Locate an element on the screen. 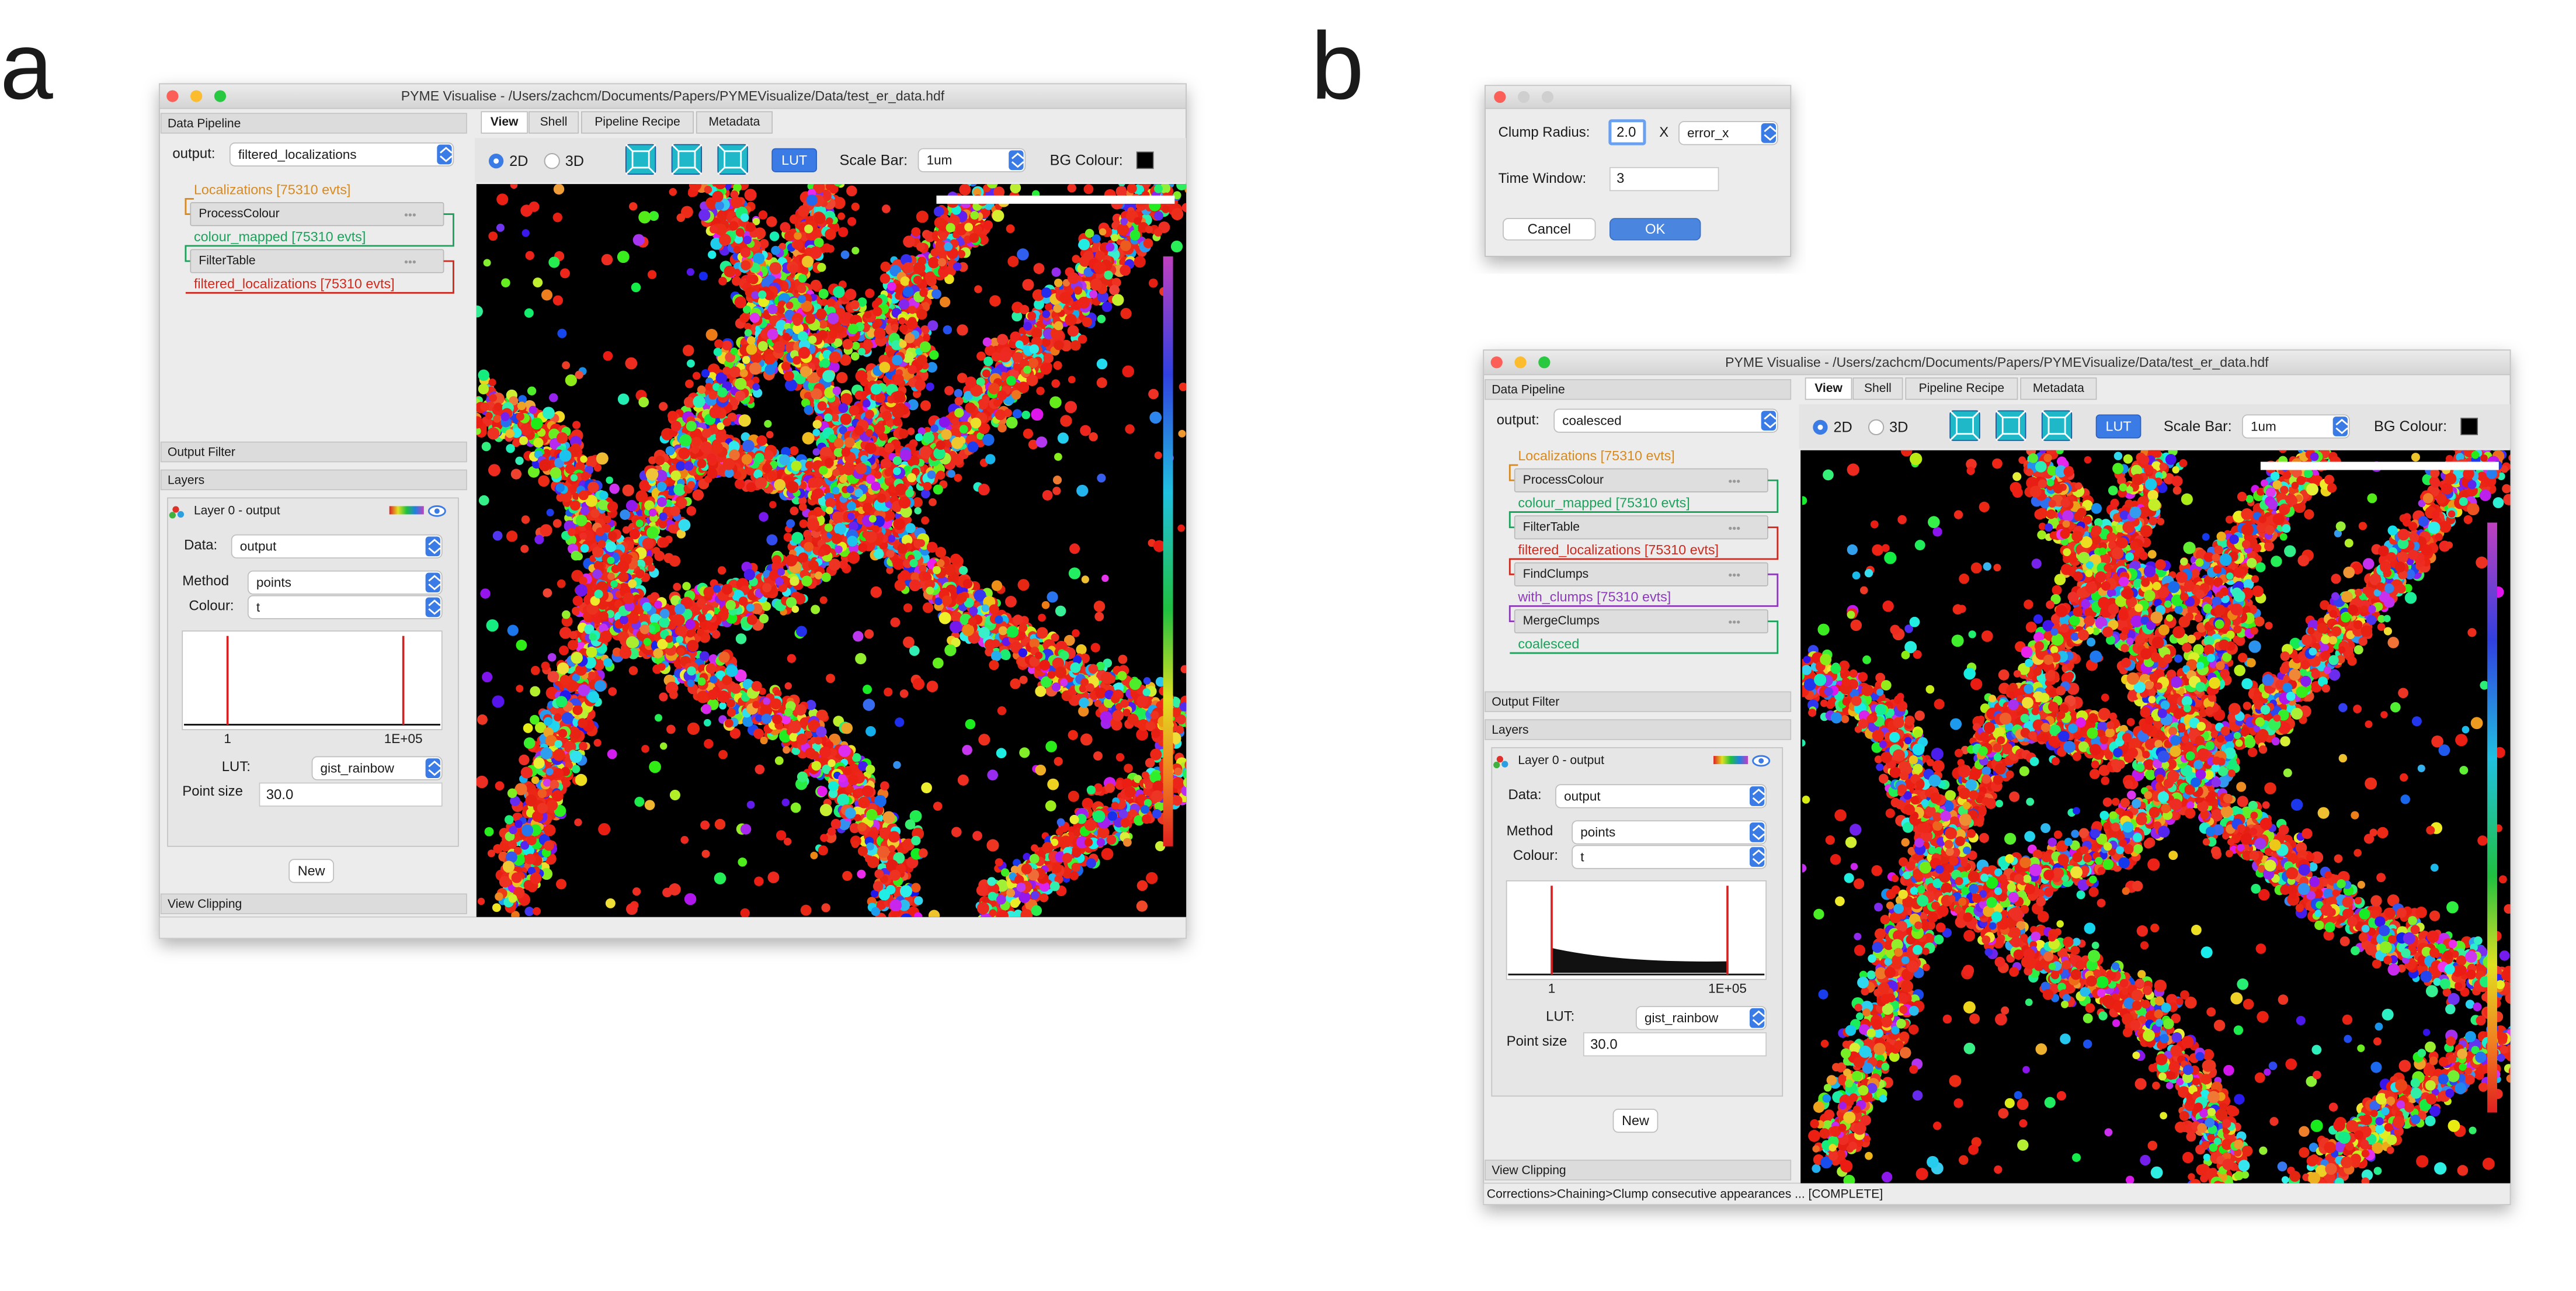 The image size is (2576, 1291). tab: View is located at coordinates (505, 123).